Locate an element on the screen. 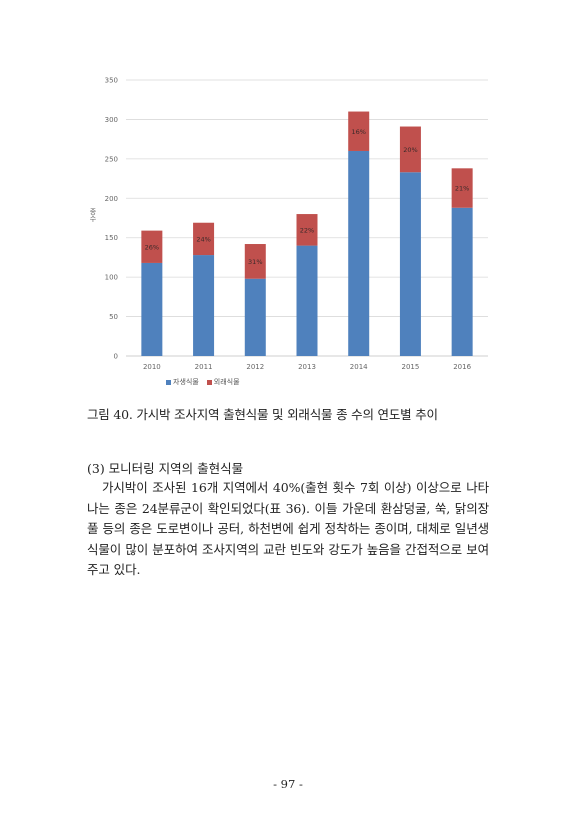  bar-native-2016 is located at coordinates (462, 281).